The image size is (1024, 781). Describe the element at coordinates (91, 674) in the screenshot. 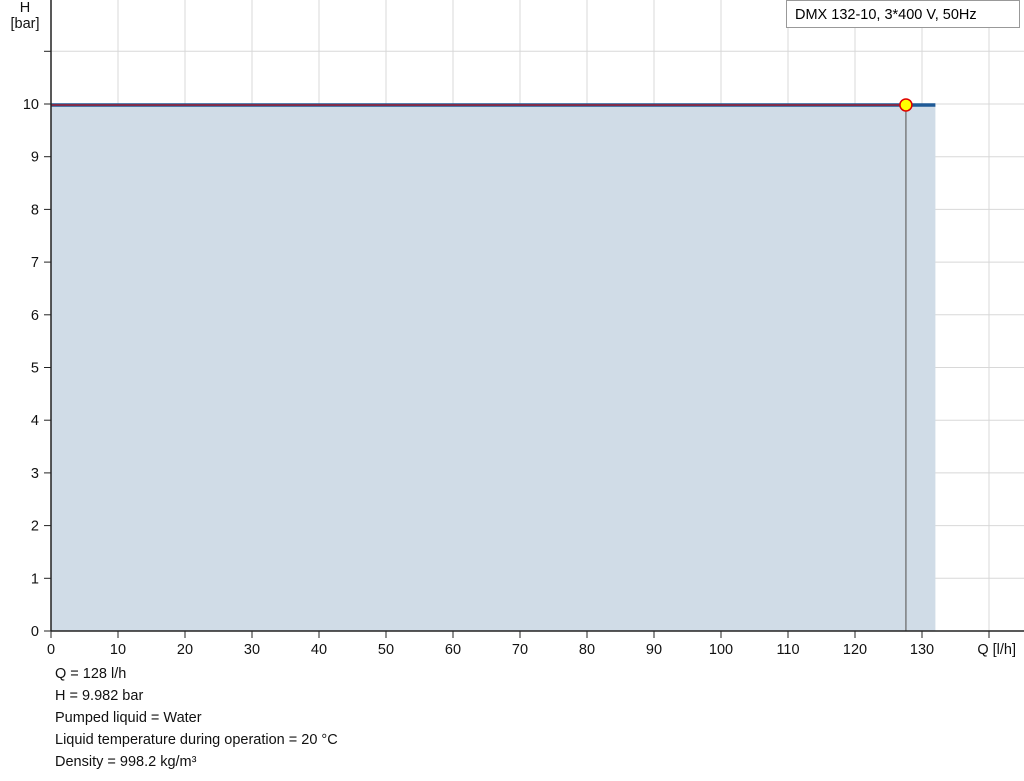

I see `info-flow: Q = 128 l/h` at that location.